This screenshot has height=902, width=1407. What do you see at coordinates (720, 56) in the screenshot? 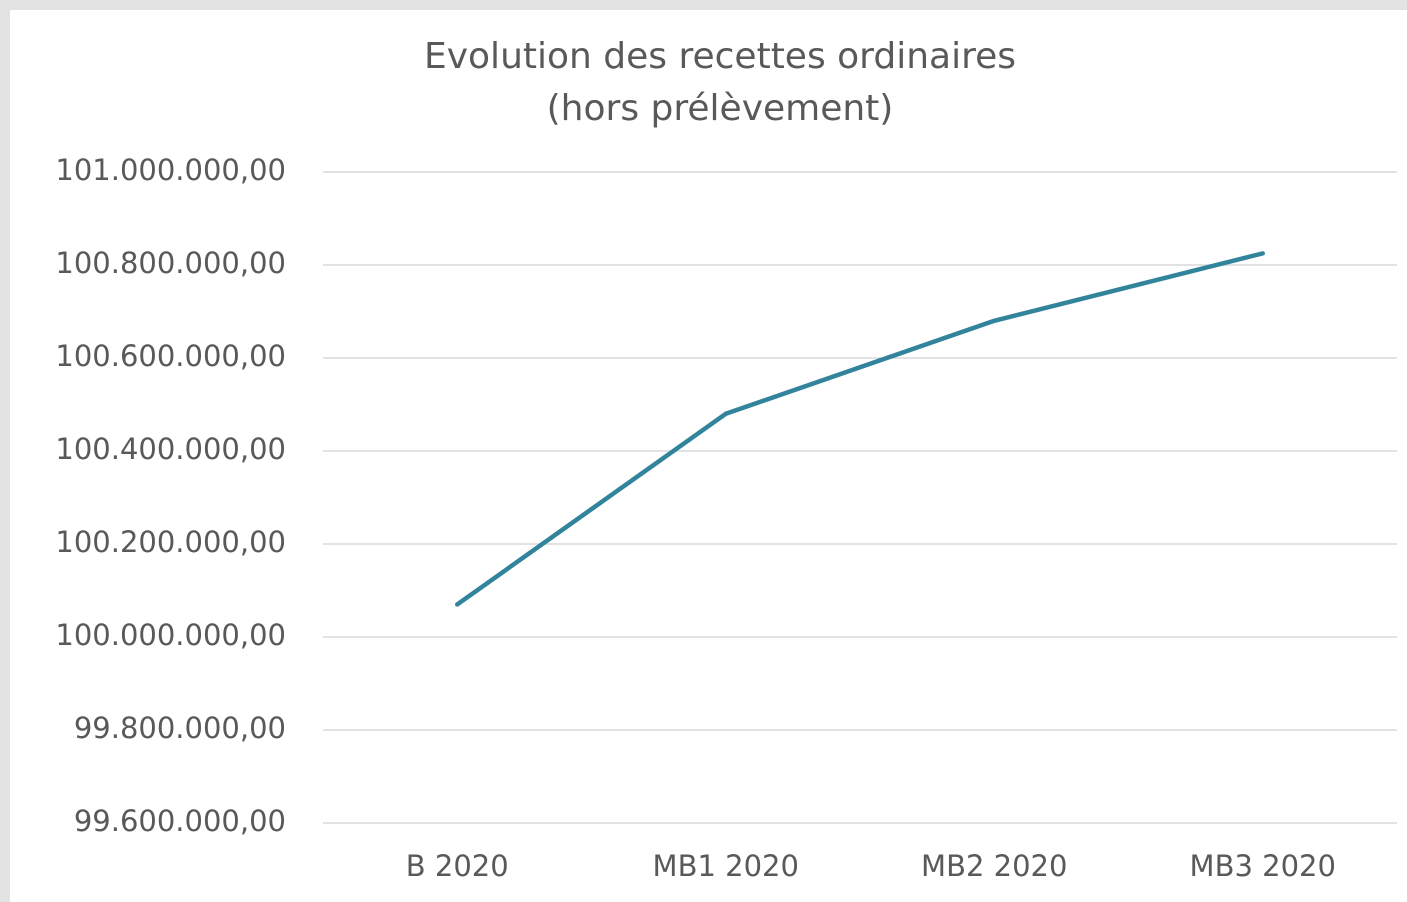
I see `chart-title: Evolution des recettes ordinaires` at bounding box center [720, 56].